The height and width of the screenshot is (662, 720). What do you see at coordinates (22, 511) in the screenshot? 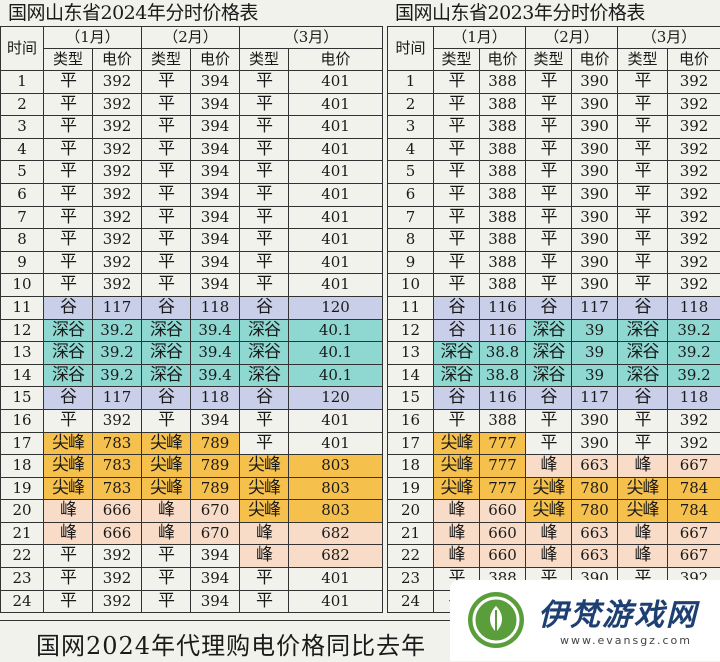
I see `hour-cell: 20` at bounding box center [22, 511].